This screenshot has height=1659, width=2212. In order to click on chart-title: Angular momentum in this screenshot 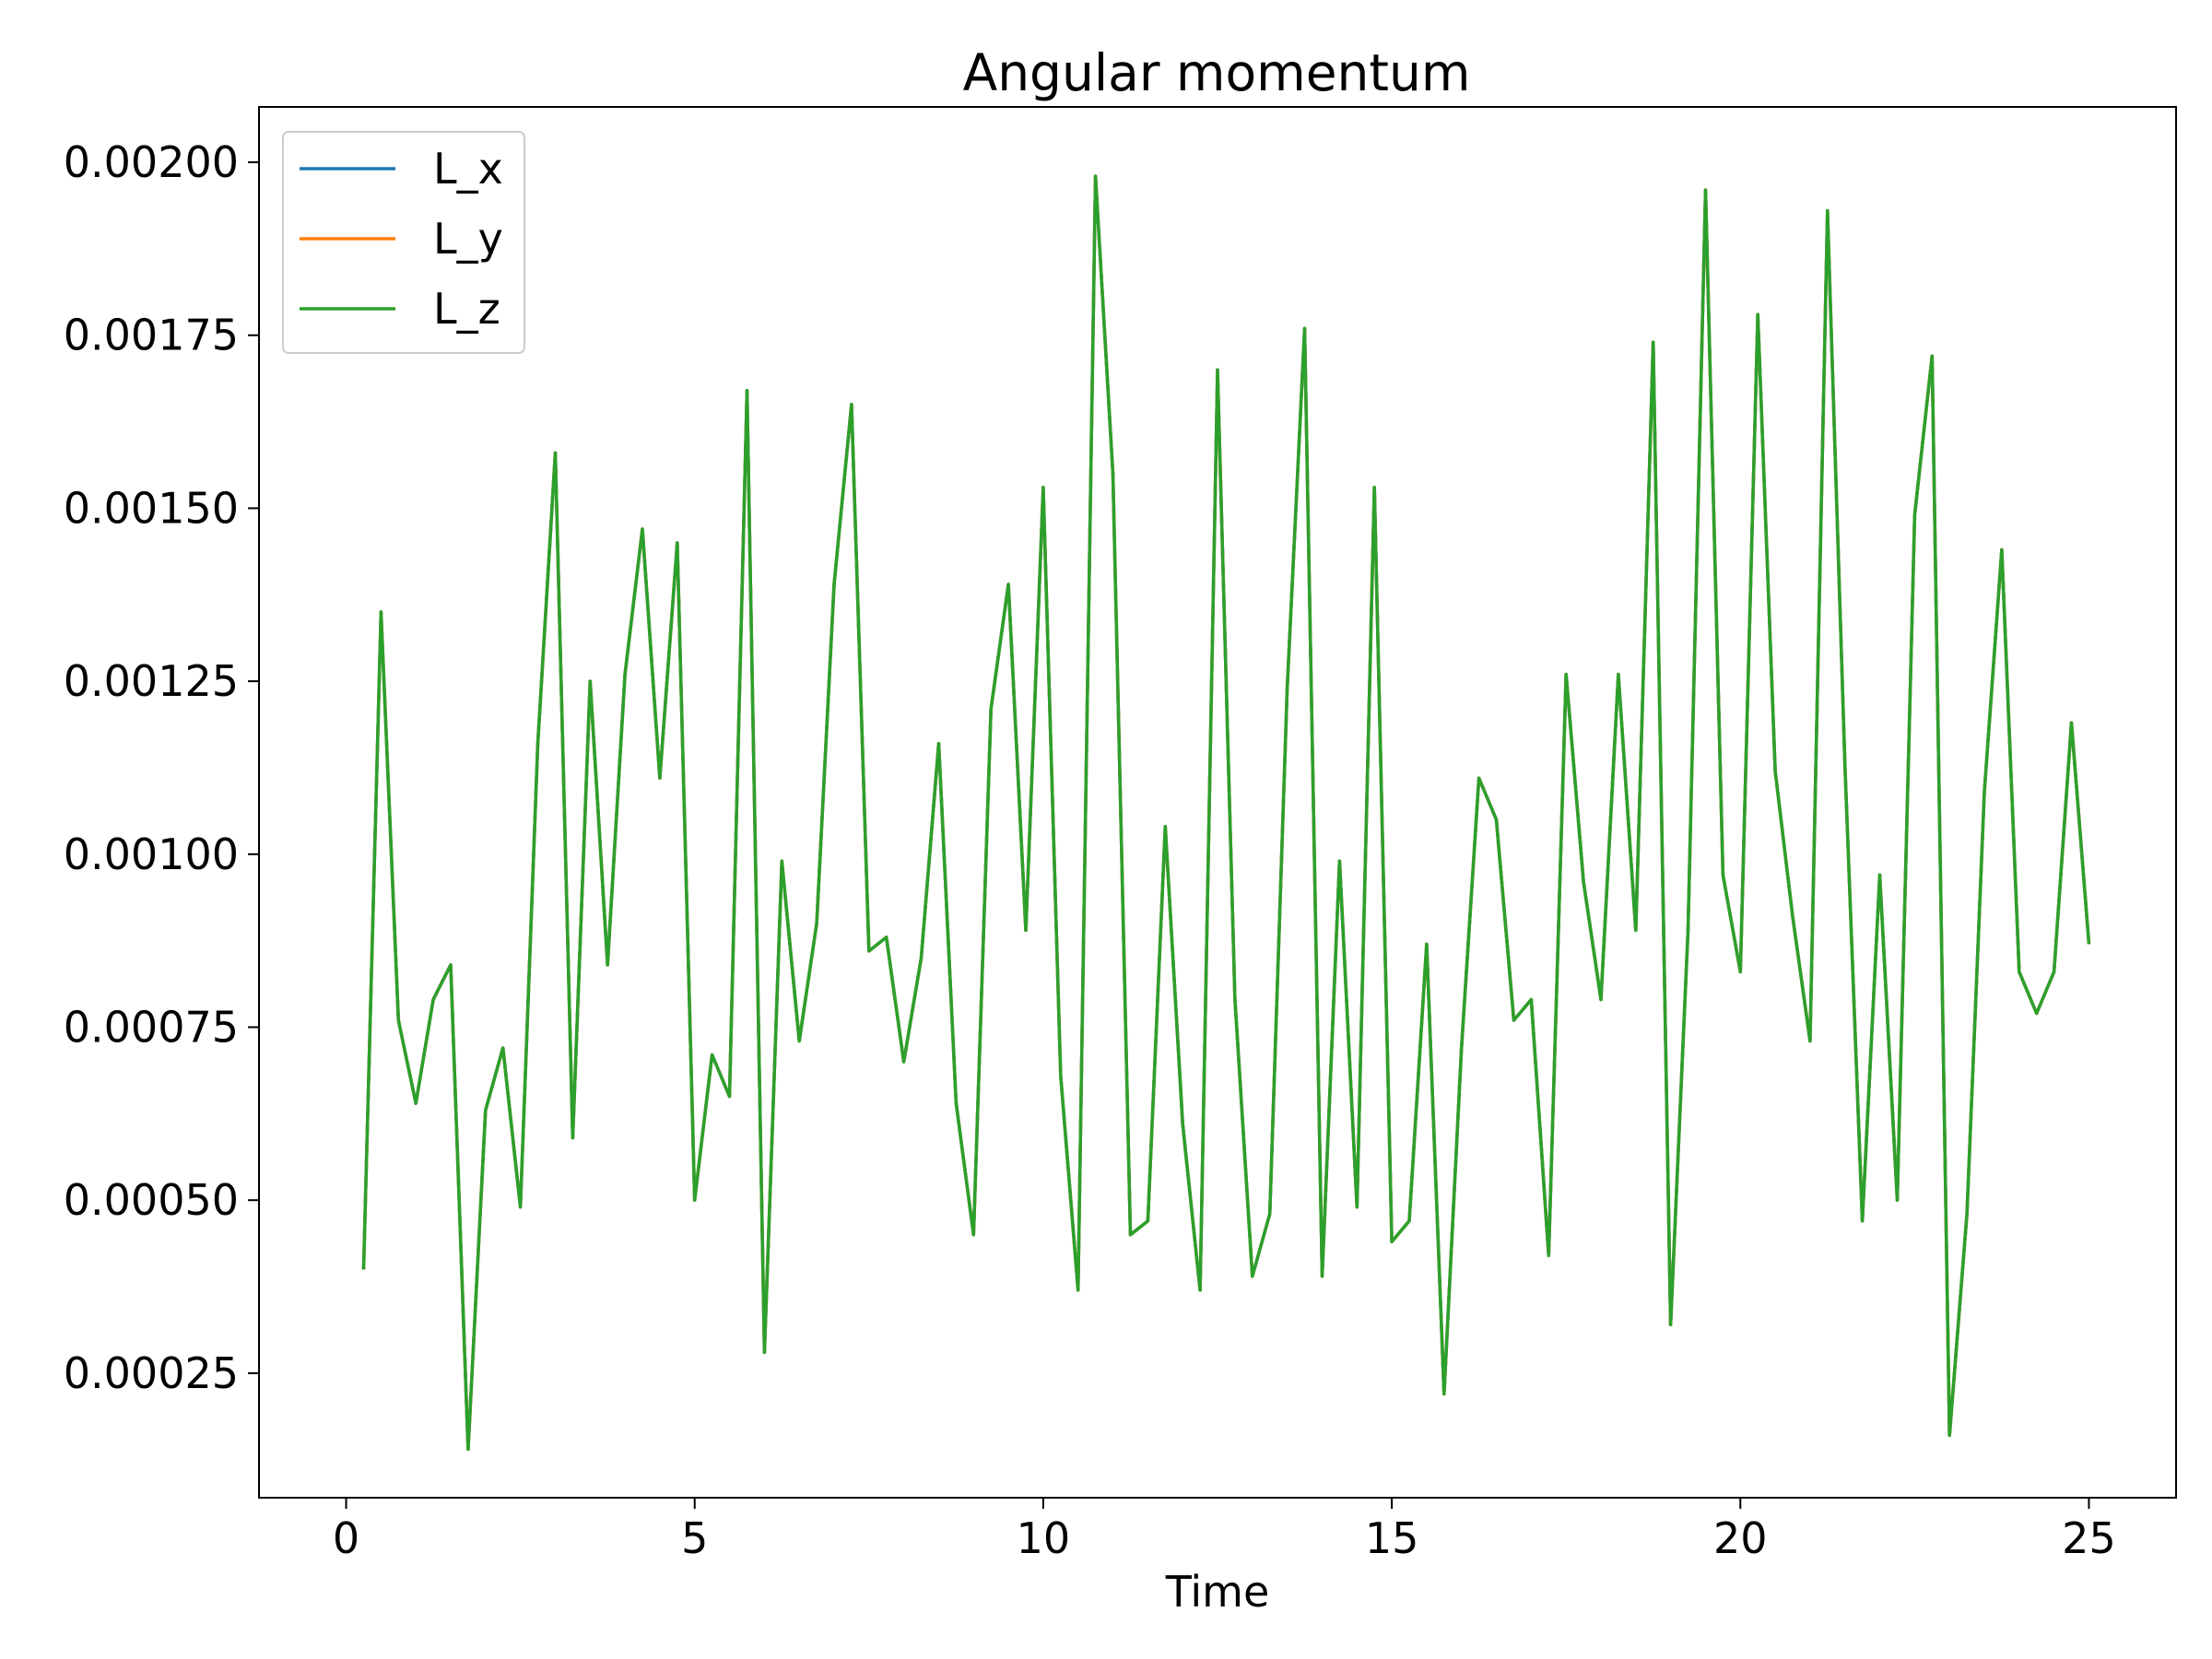, I will do `click(1217, 72)`.